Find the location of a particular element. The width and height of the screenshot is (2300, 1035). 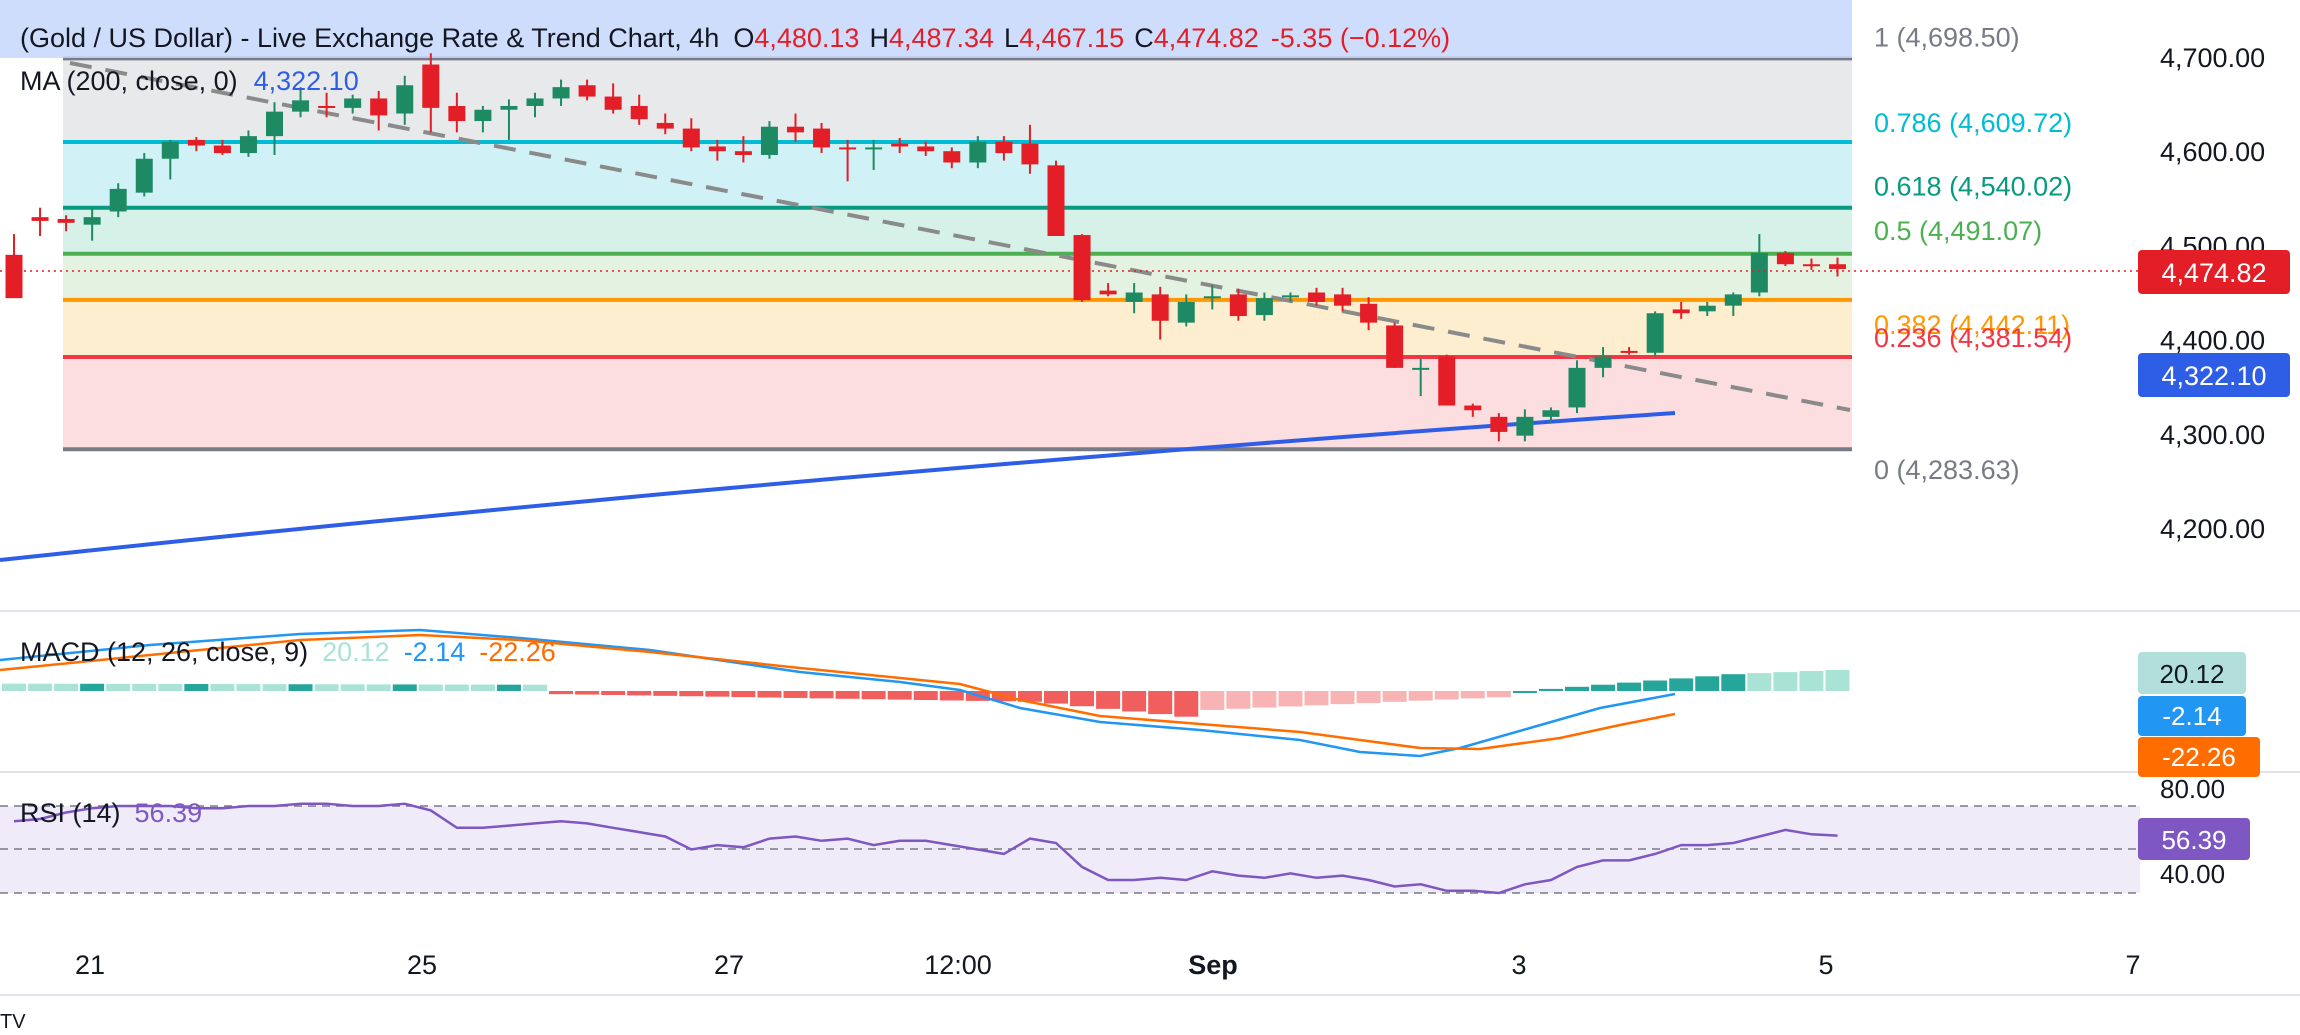

fib-zone-0.382 is located at coordinates (957, 328).